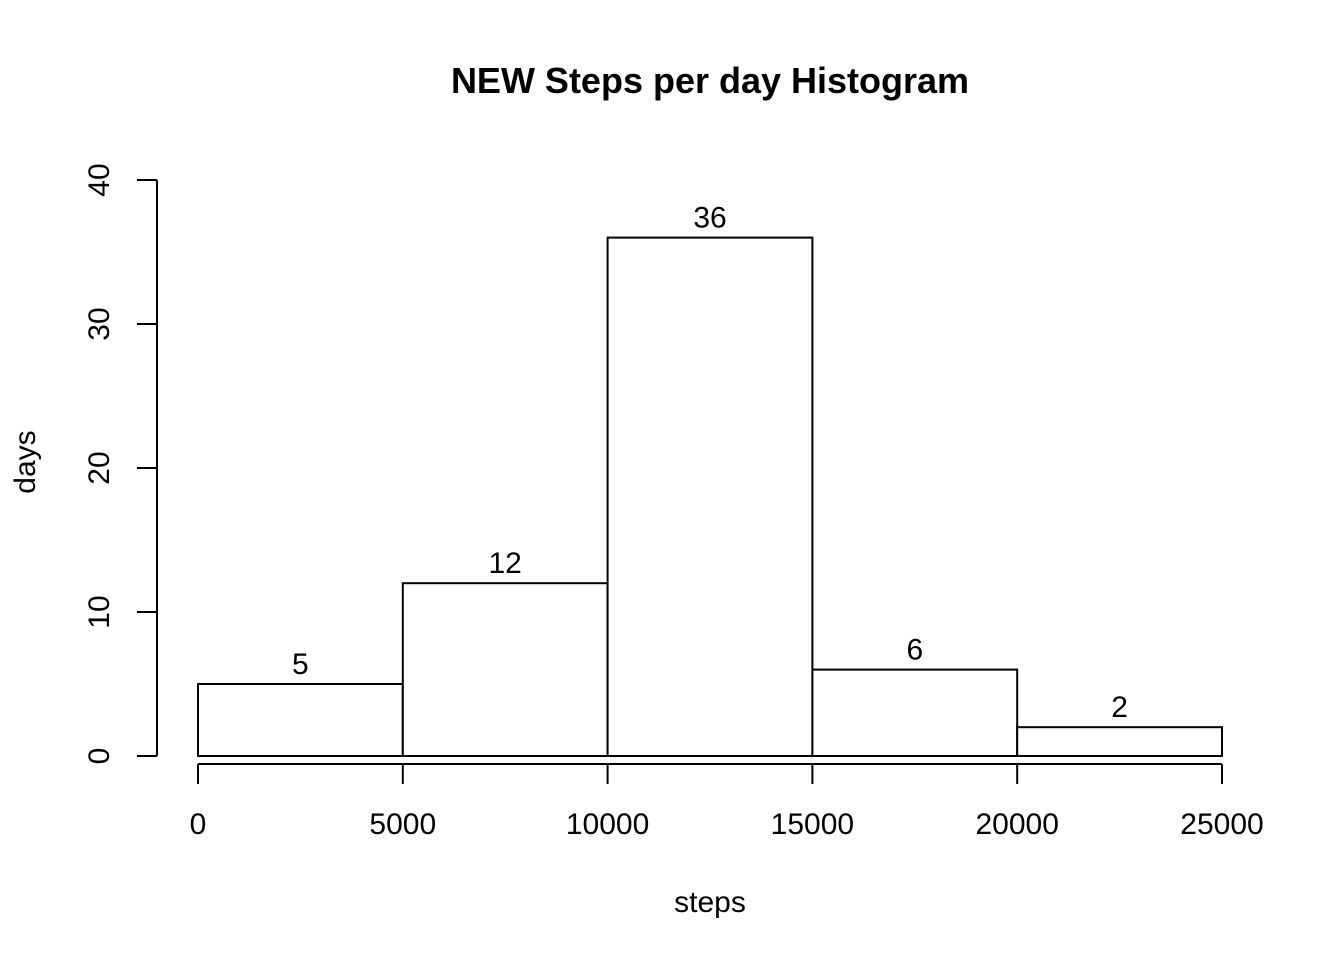 The width and height of the screenshot is (1344, 960). Describe the element at coordinates (402, 824) in the screenshot. I see `x-tick-label: 5000` at that location.